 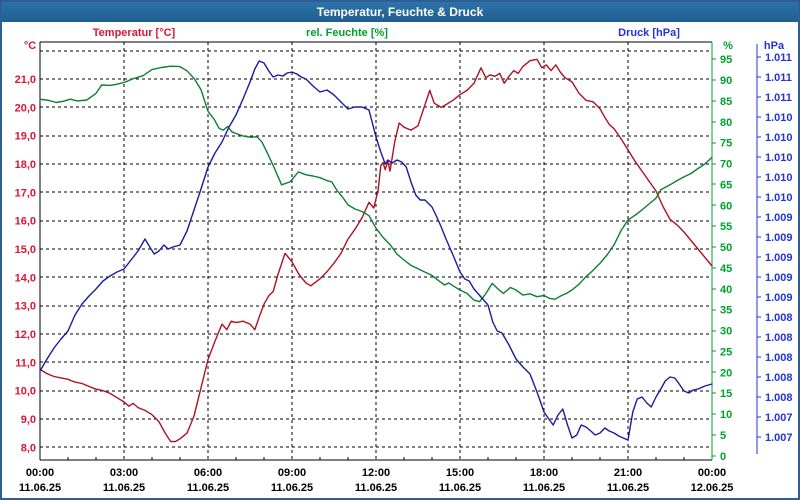 I want to click on svg-text: 15, so click(x=726, y=394).